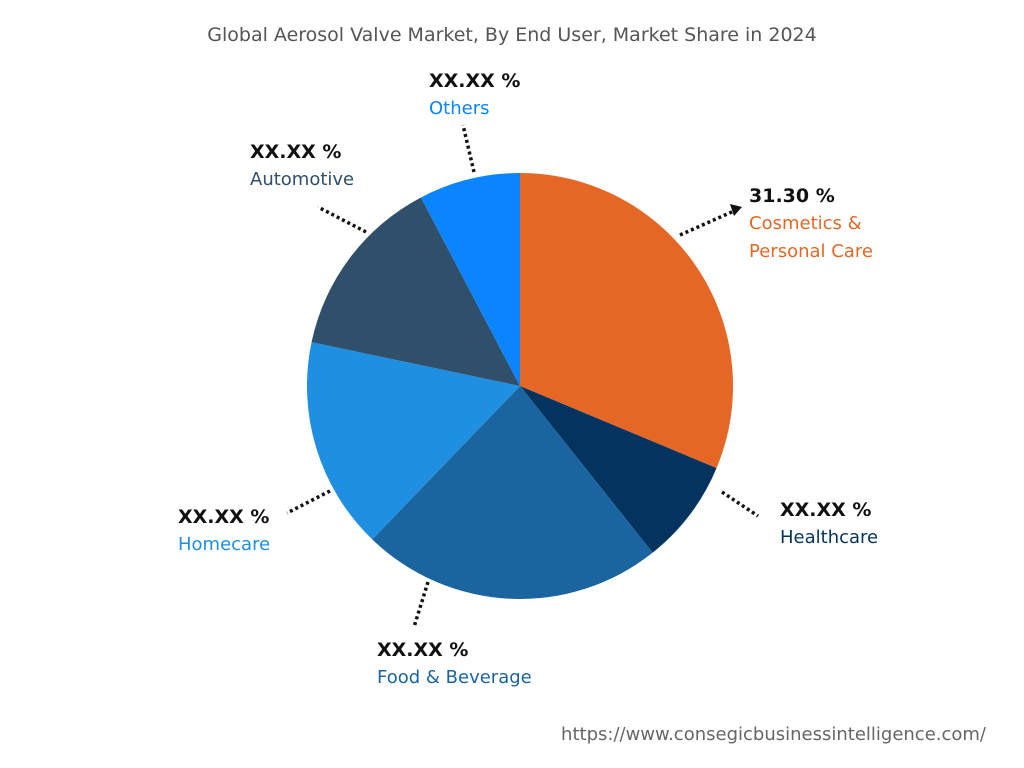 Image resolution: width=1024 pixels, height=768 pixels. I want to click on slice-name: Food & Beverage, so click(454, 677).